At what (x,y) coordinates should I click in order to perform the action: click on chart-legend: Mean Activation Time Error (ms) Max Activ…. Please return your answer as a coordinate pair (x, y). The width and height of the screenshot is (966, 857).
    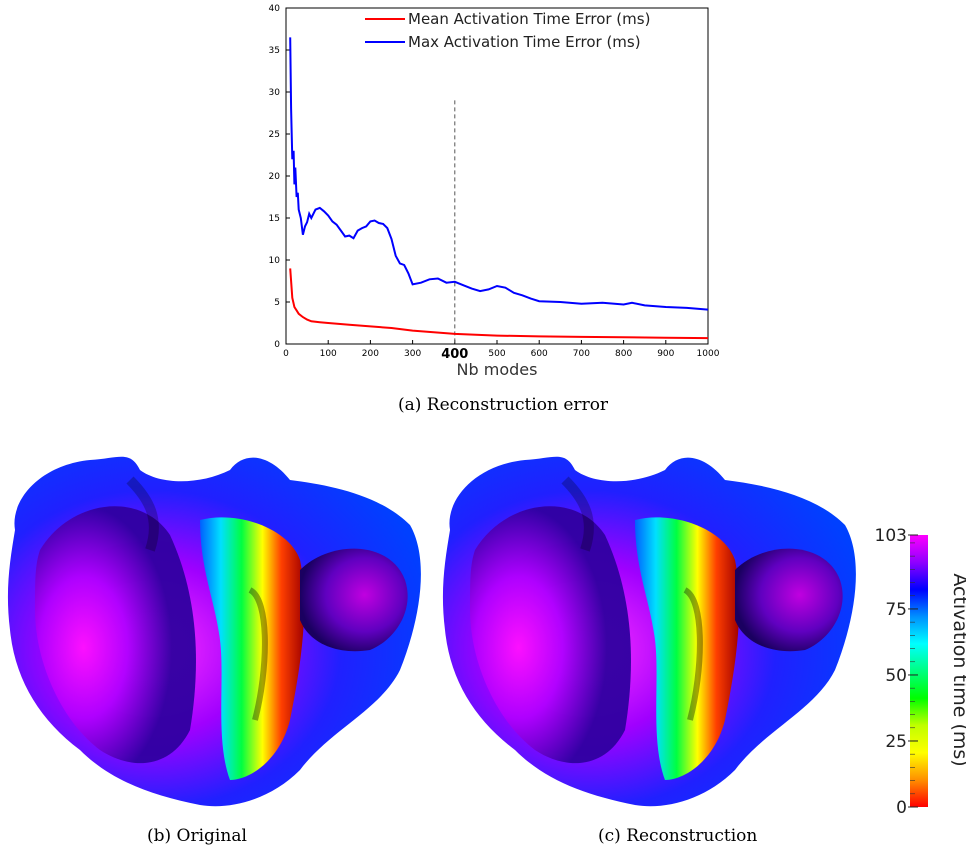
    Looking at the image, I should click on (507, 30).